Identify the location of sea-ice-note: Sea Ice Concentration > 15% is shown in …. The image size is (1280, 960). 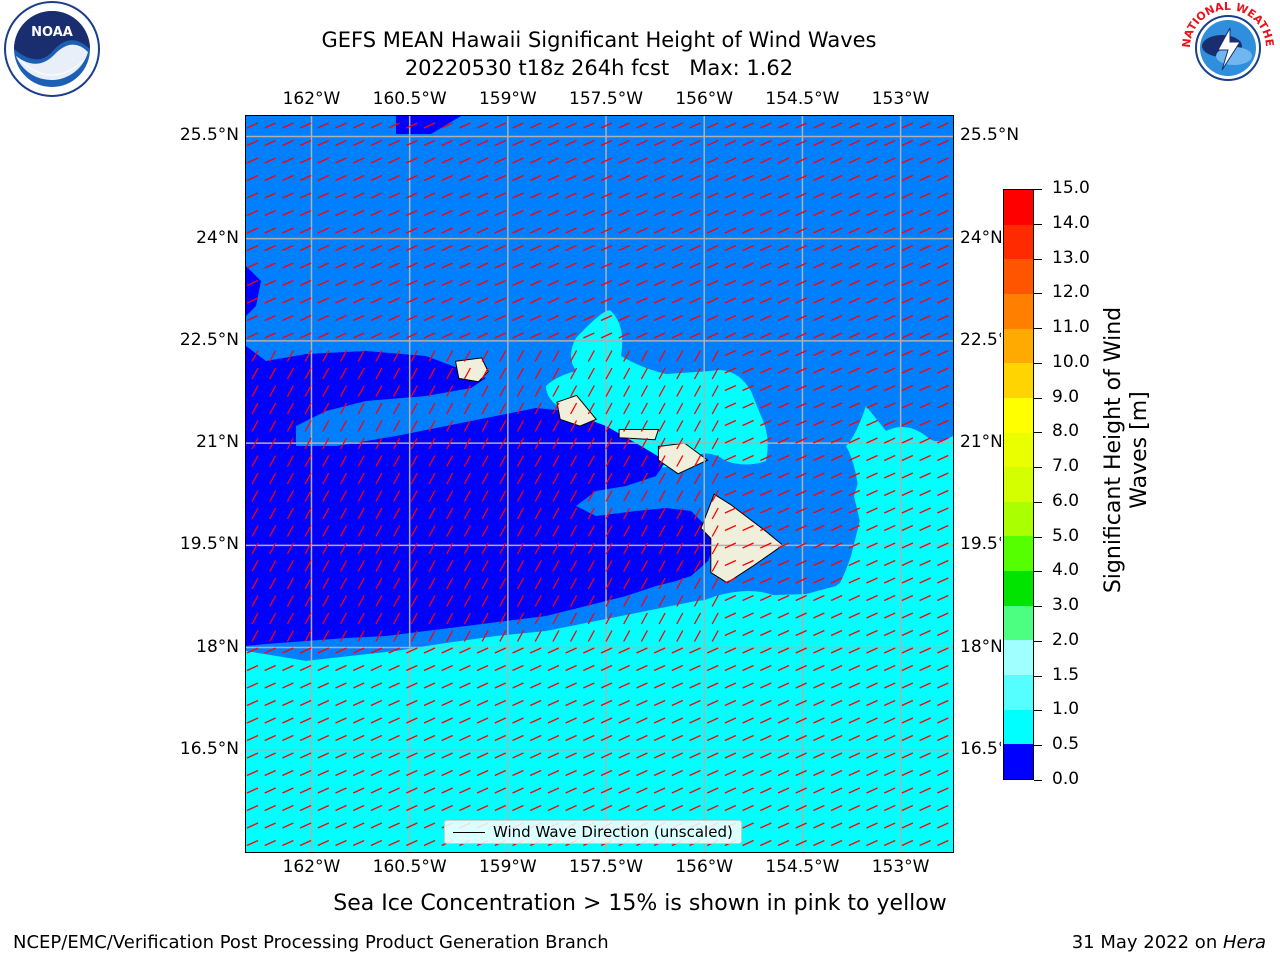
(640, 903).